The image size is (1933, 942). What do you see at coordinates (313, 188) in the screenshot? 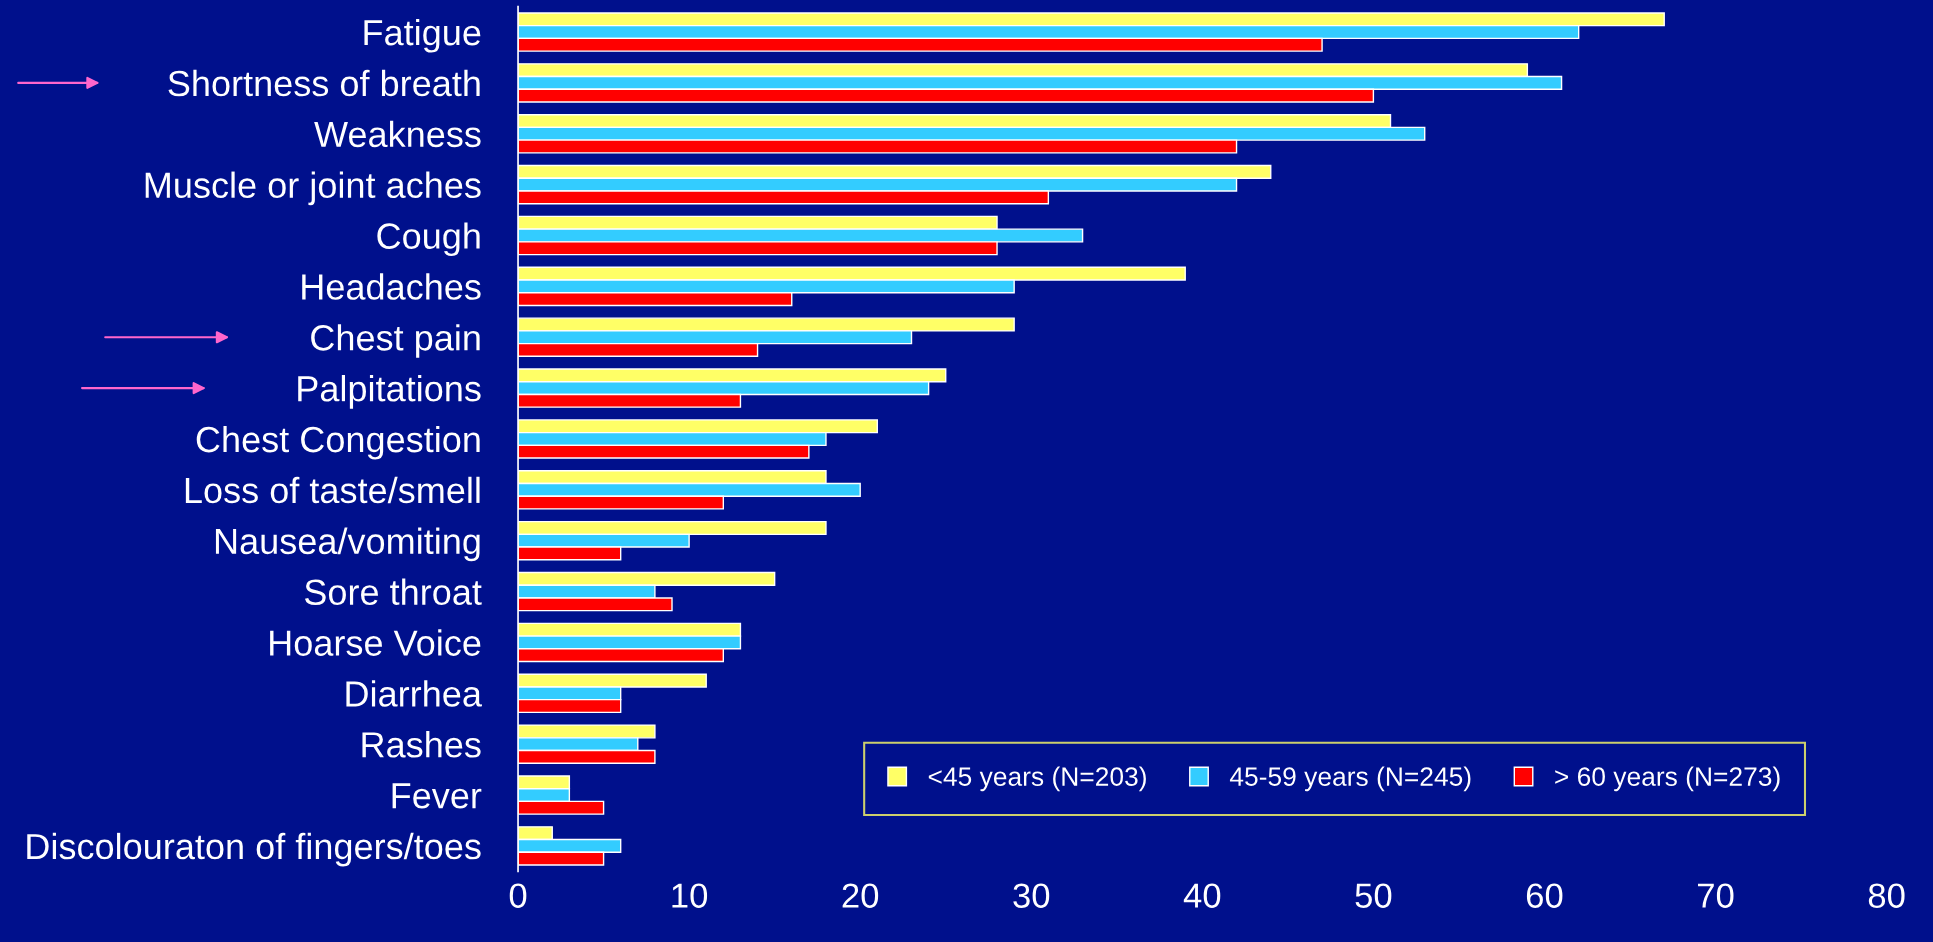
I see `y-tick-label: Muscle or joint aches` at bounding box center [313, 188].